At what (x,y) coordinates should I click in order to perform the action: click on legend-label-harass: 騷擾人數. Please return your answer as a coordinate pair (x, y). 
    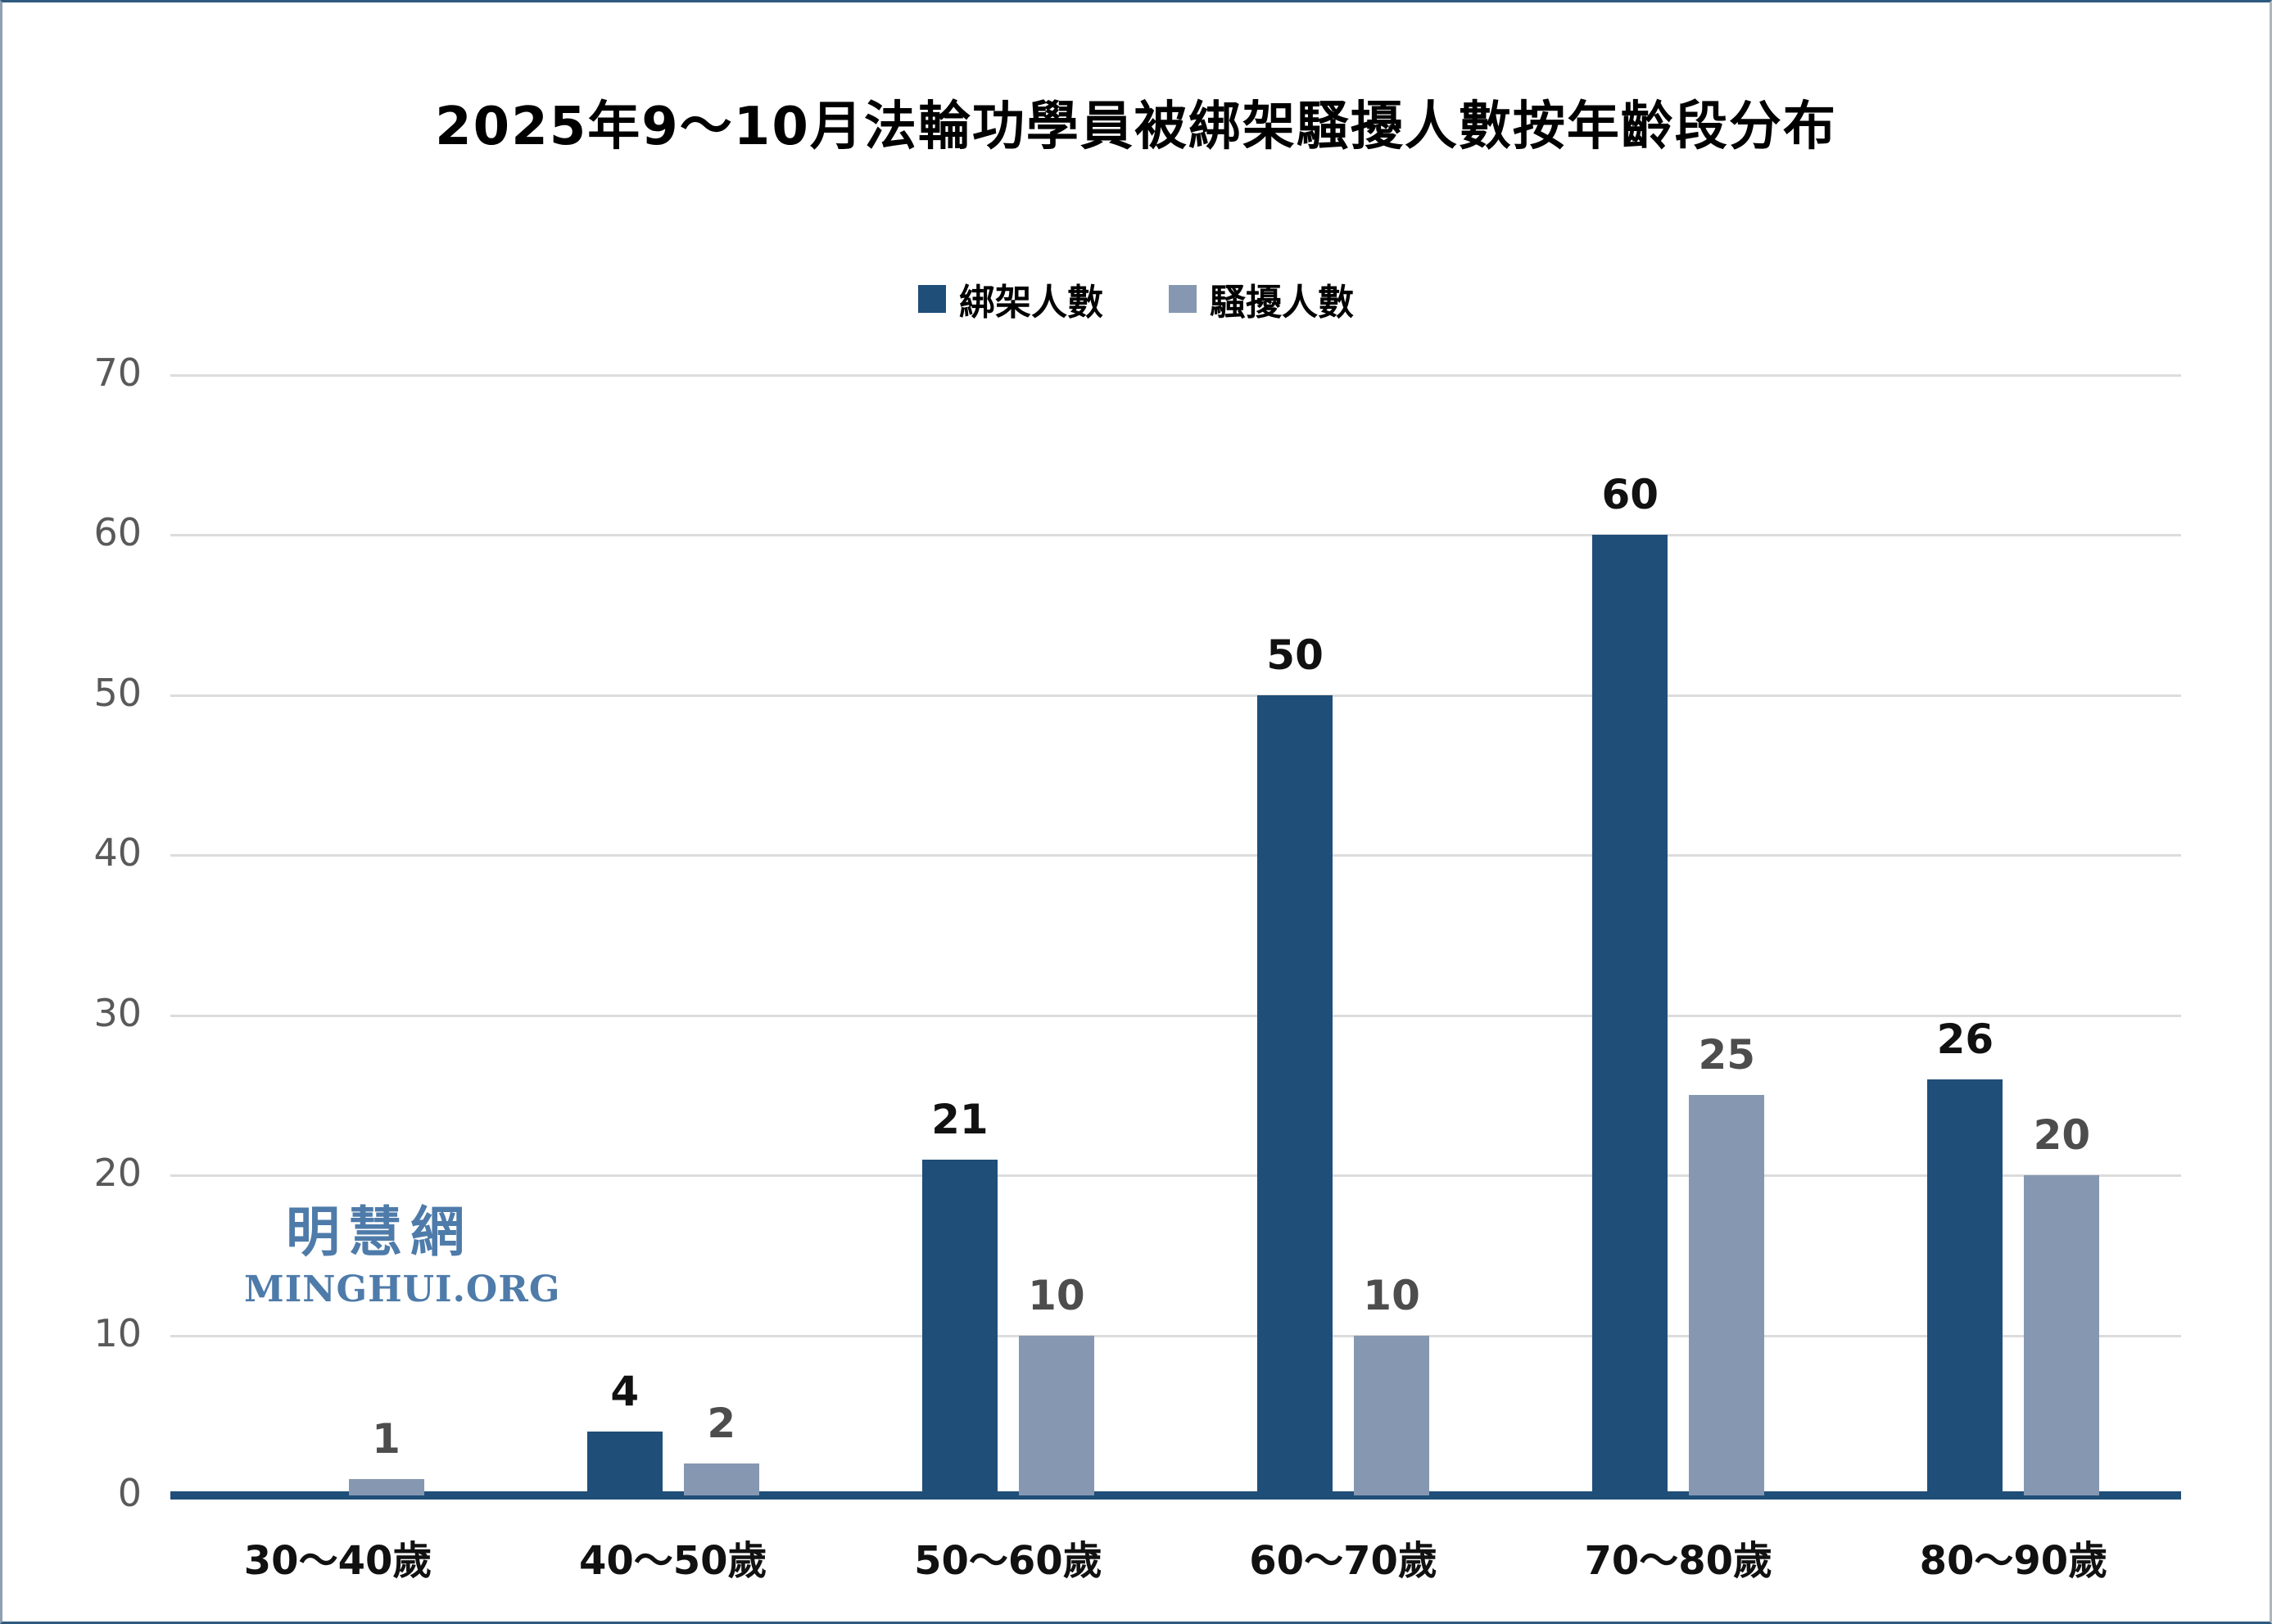
    Looking at the image, I should click on (1282, 302).